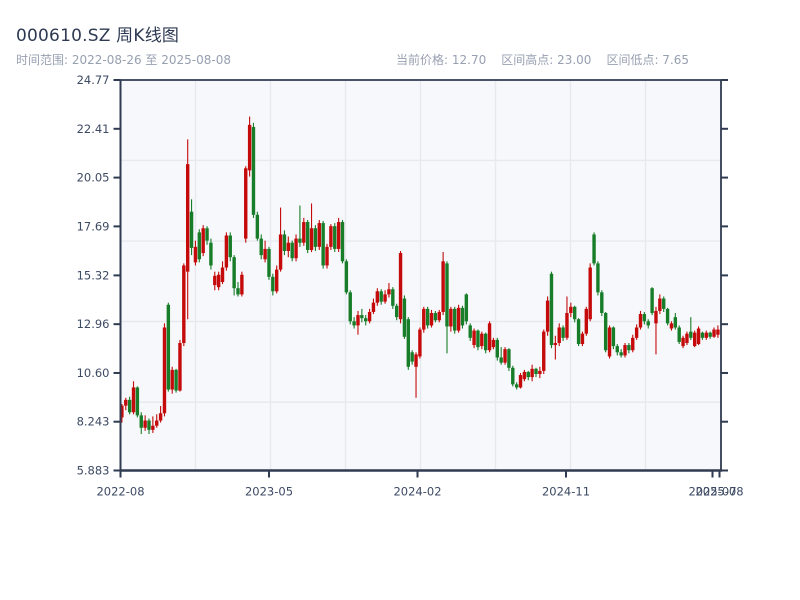 This screenshot has height=600, width=800. What do you see at coordinates (123, 60) in the screenshot?
I see `time-range-subtitle: 时间范围: 2022-08-26 至 2025-08-08` at bounding box center [123, 60].